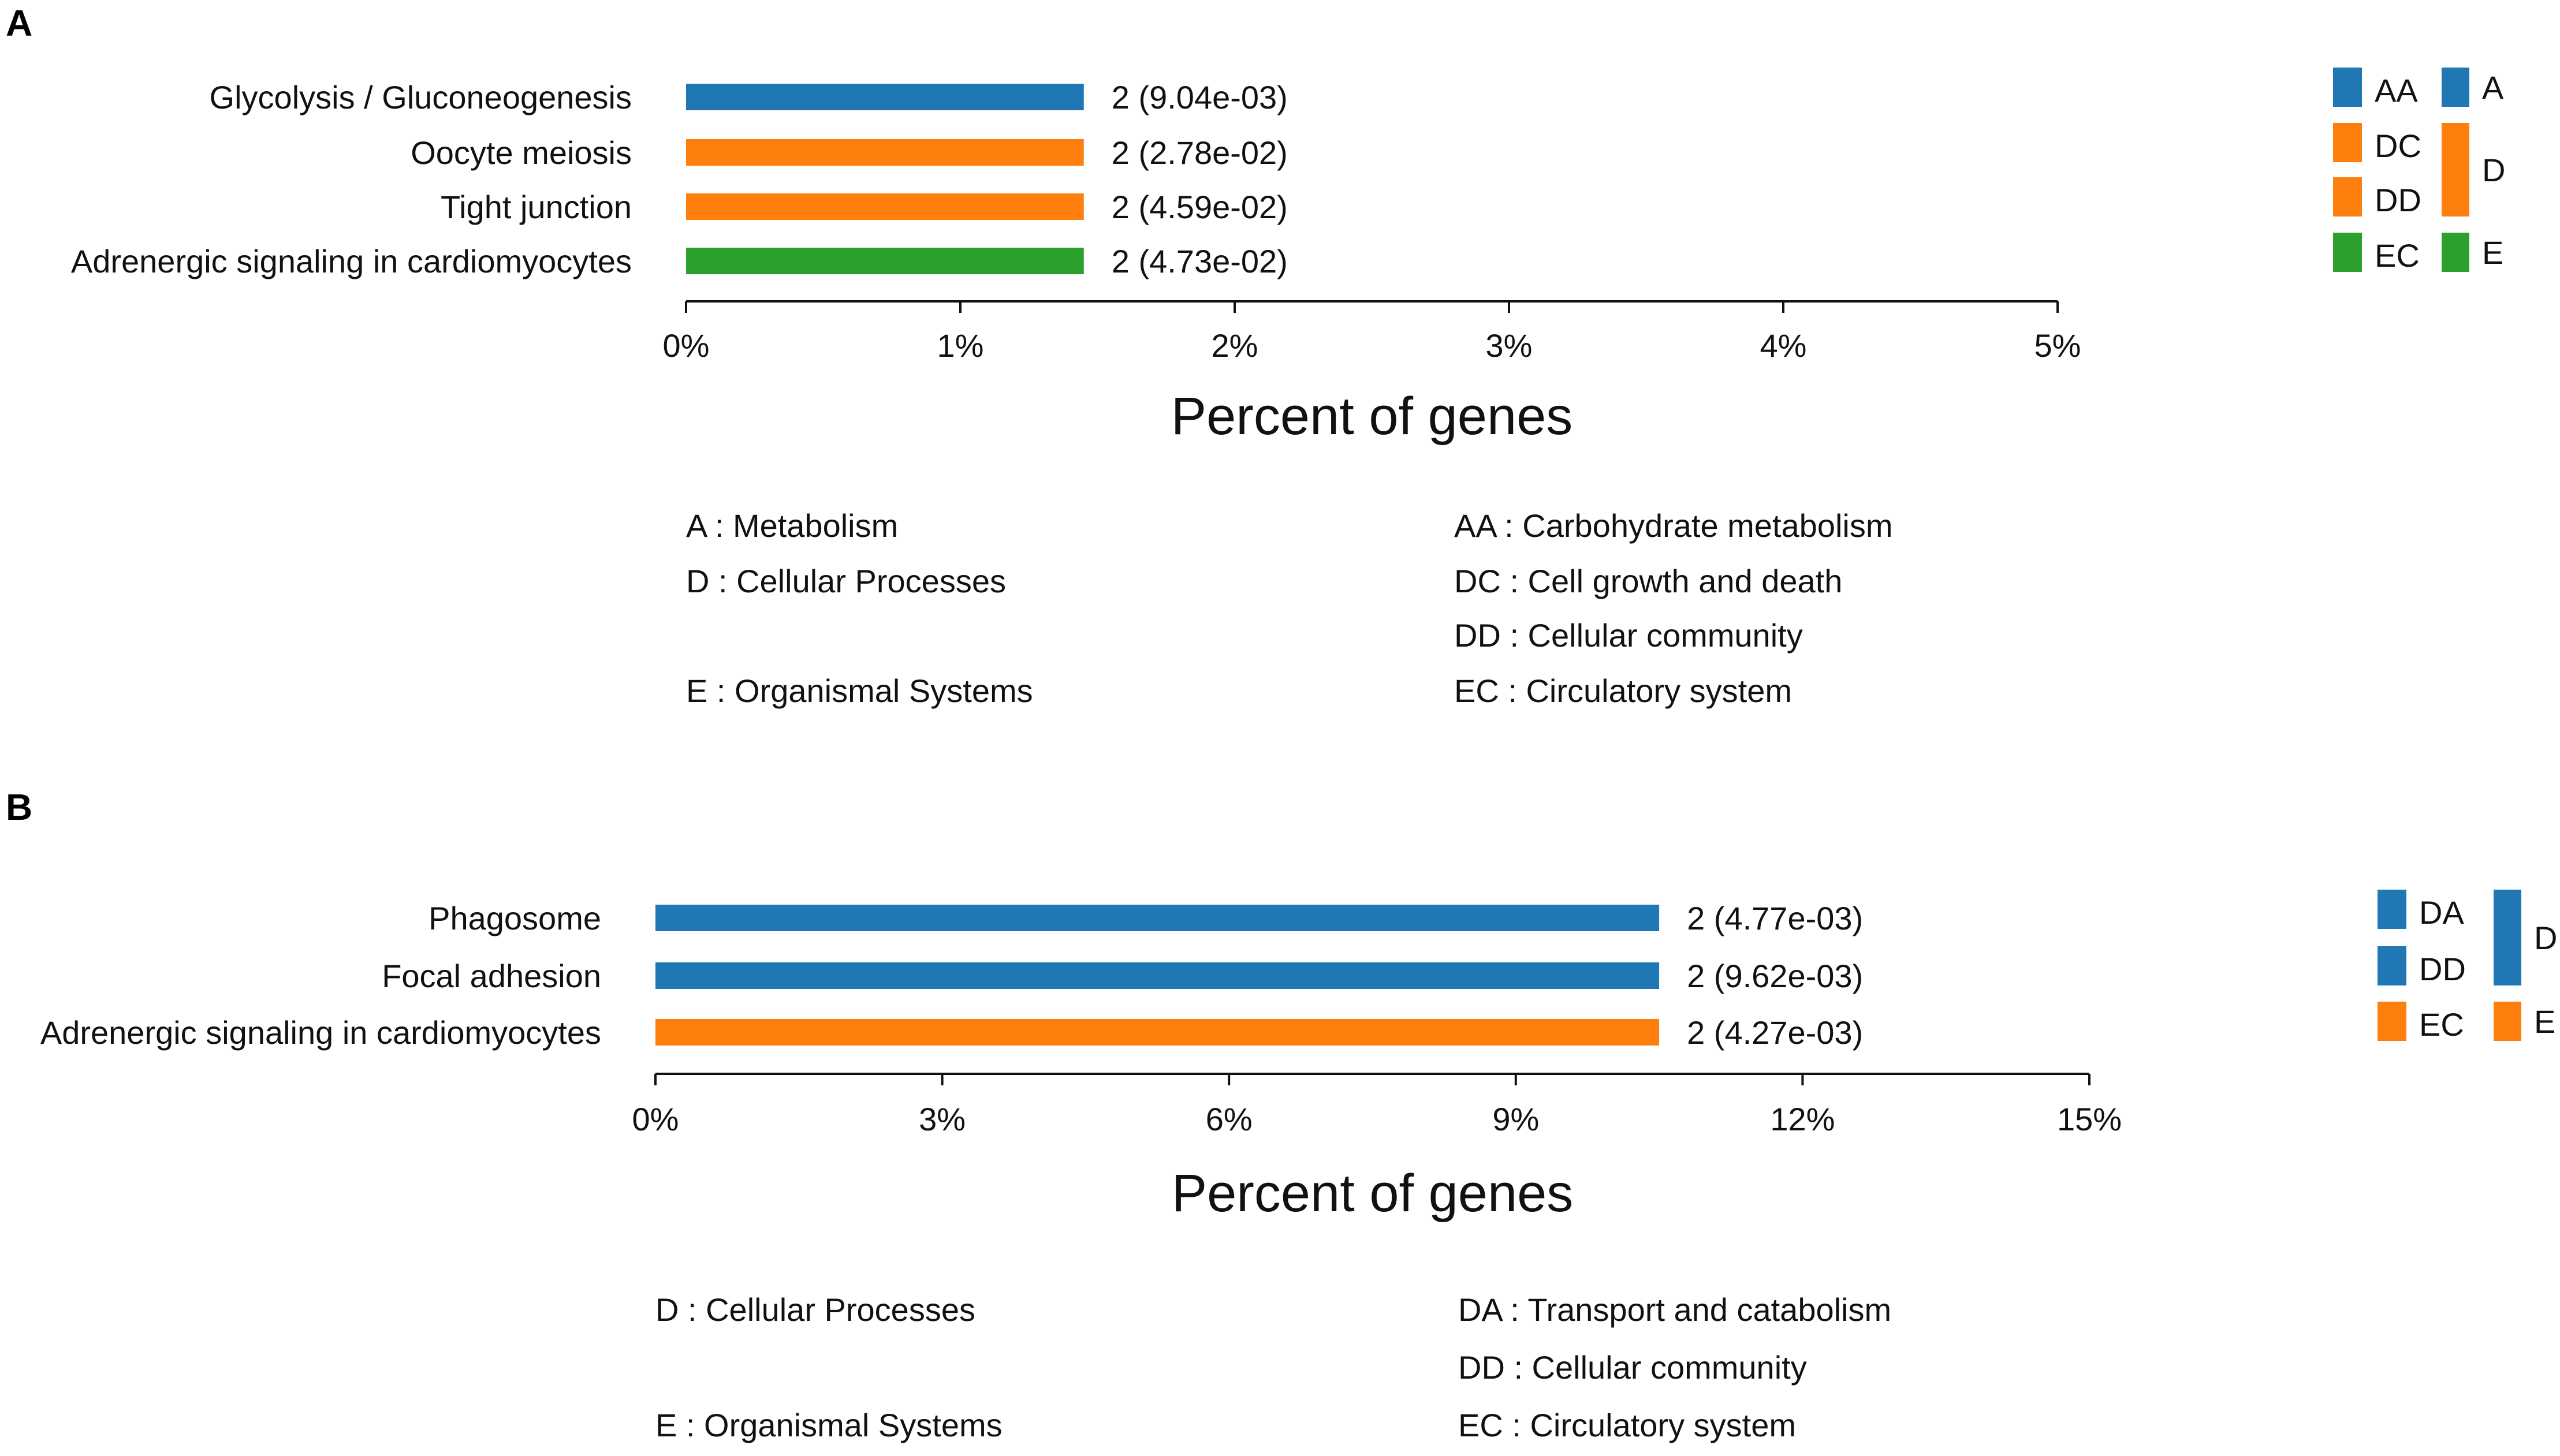 Image resolution: width=2560 pixels, height=1456 pixels. What do you see at coordinates (792, 525) in the screenshot?
I see `key-text-left: A : Metabolism` at bounding box center [792, 525].